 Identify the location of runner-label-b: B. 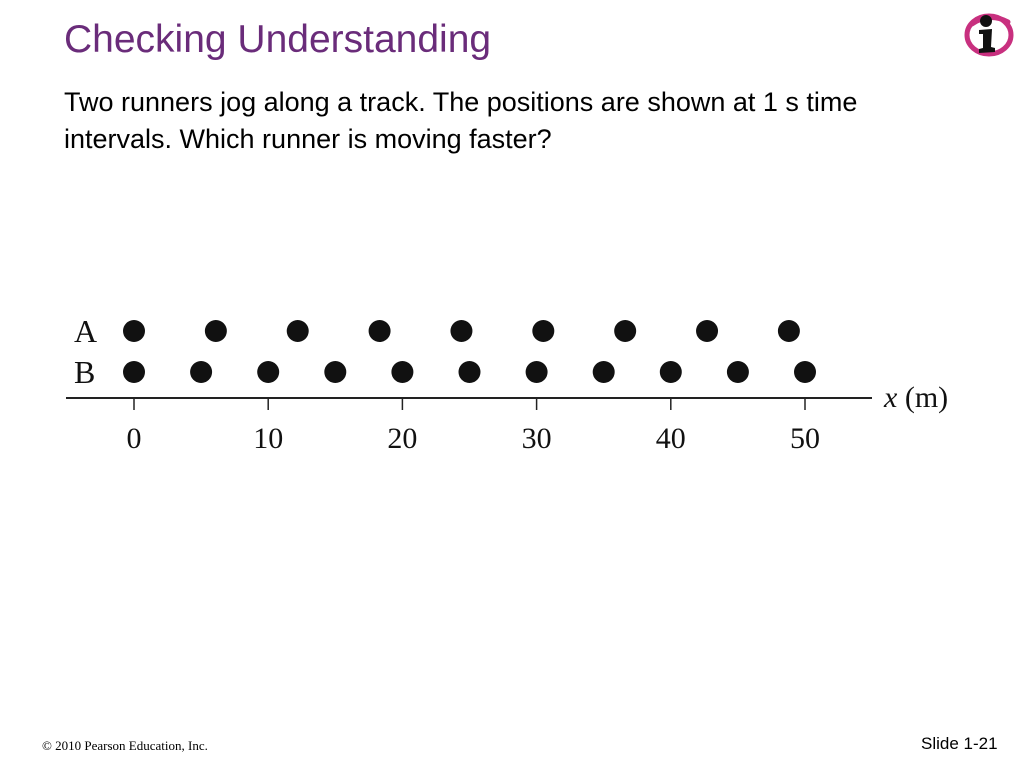
(84, 372).